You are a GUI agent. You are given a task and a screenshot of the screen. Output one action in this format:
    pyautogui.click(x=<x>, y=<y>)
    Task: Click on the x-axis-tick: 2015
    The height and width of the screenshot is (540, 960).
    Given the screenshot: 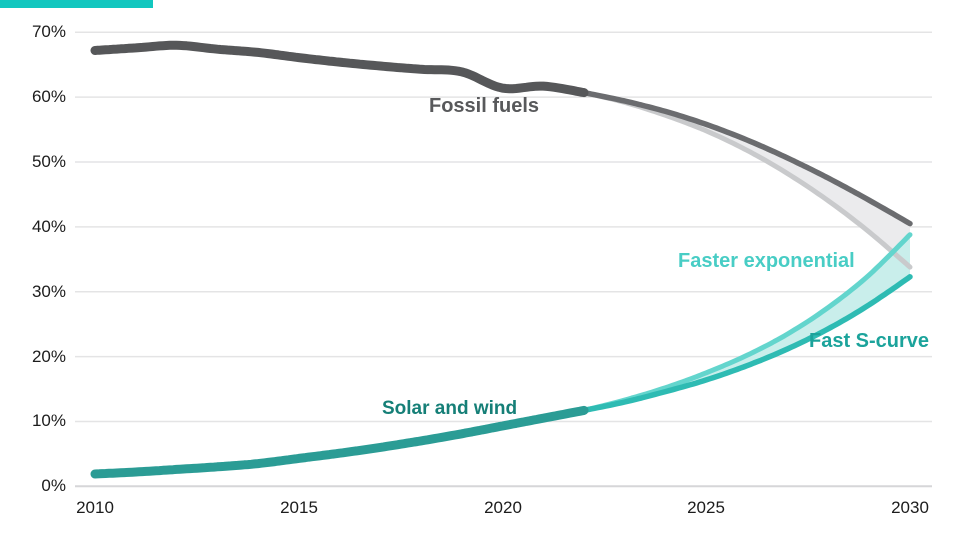 What is the action you would take?
    pyautogui.click(x=299, y=507)
    